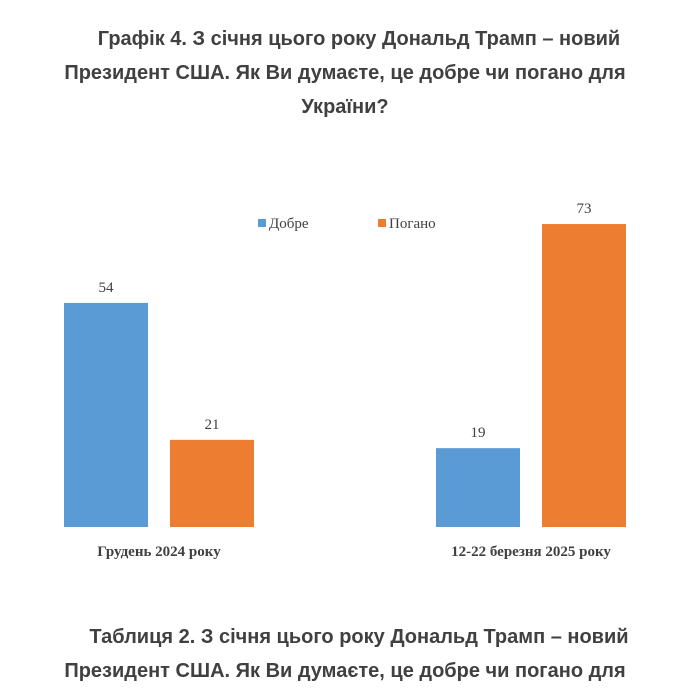 This screenshot has width=690, height=688. Describe the element at coordinates (107, 288) in the screenshot. I see `data-label: 54` at that location.